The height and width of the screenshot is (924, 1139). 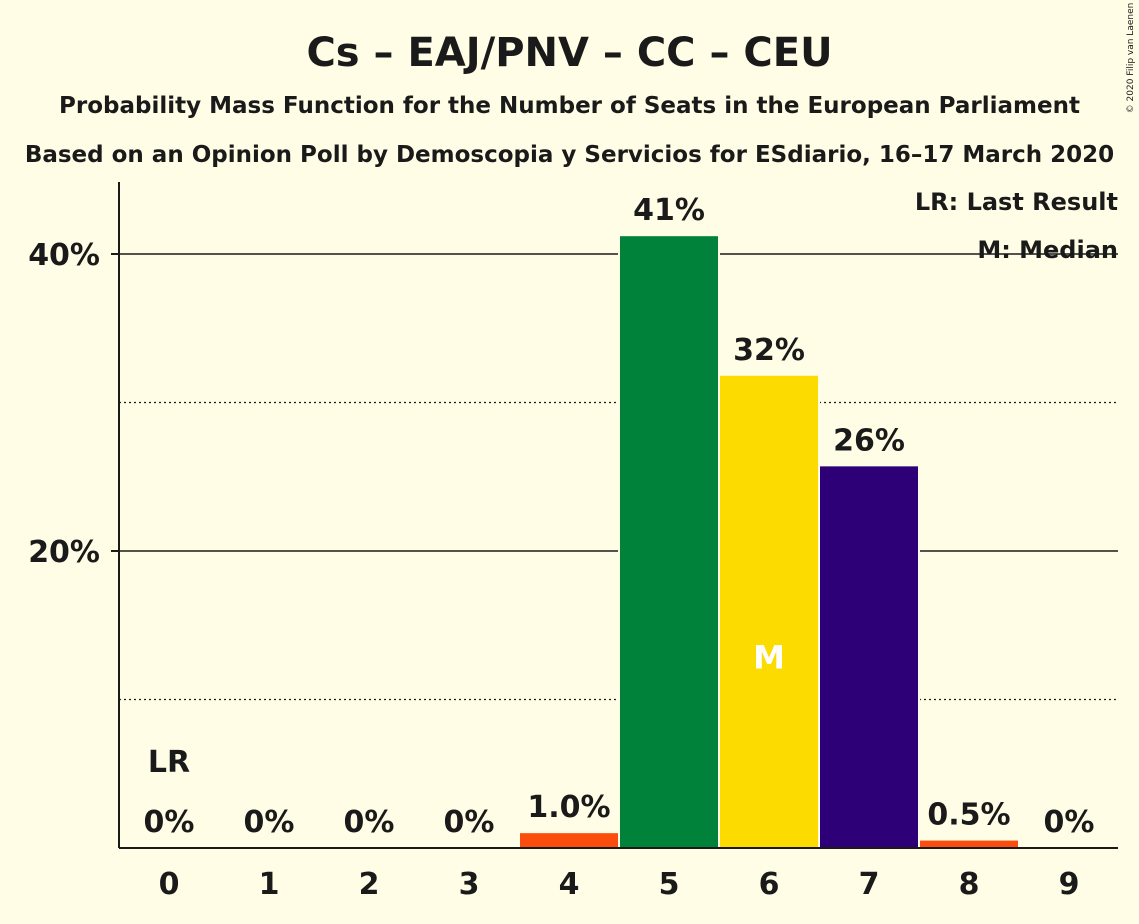 I want to click on x-tick-label-5: 5, so click(x=669, y=884).